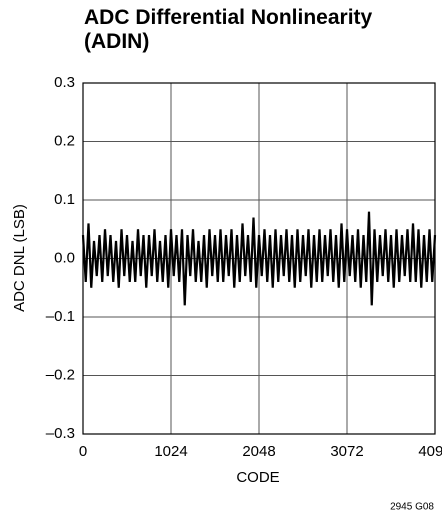 The image size is (442, 517). Describe the element at coordinates (64, 140) in the screenshot. I see `y-tick-label: 0.2` at that location.